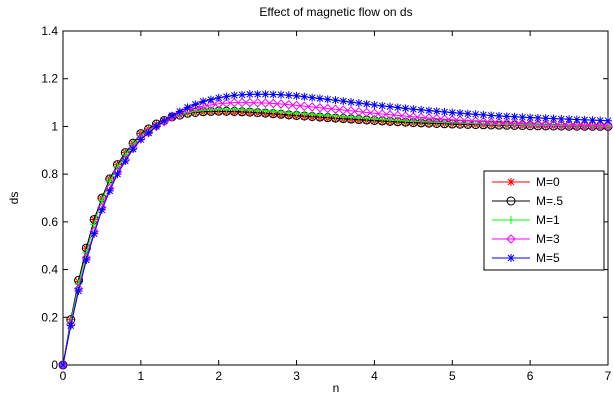  Describe the element at coordinates (335, 12) in the screenshot. I see `chart-title: Effect of magnetic flow on ds` at that location.